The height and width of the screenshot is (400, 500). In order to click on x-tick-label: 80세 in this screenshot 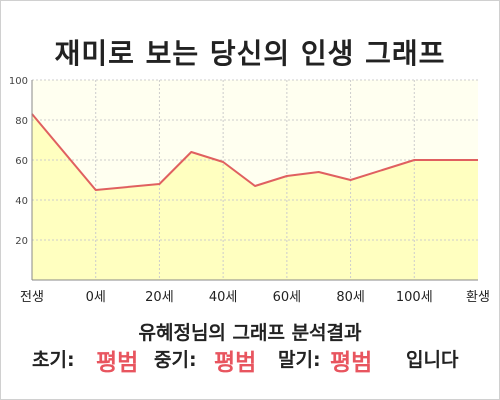, I will do `click(350, 297)`.